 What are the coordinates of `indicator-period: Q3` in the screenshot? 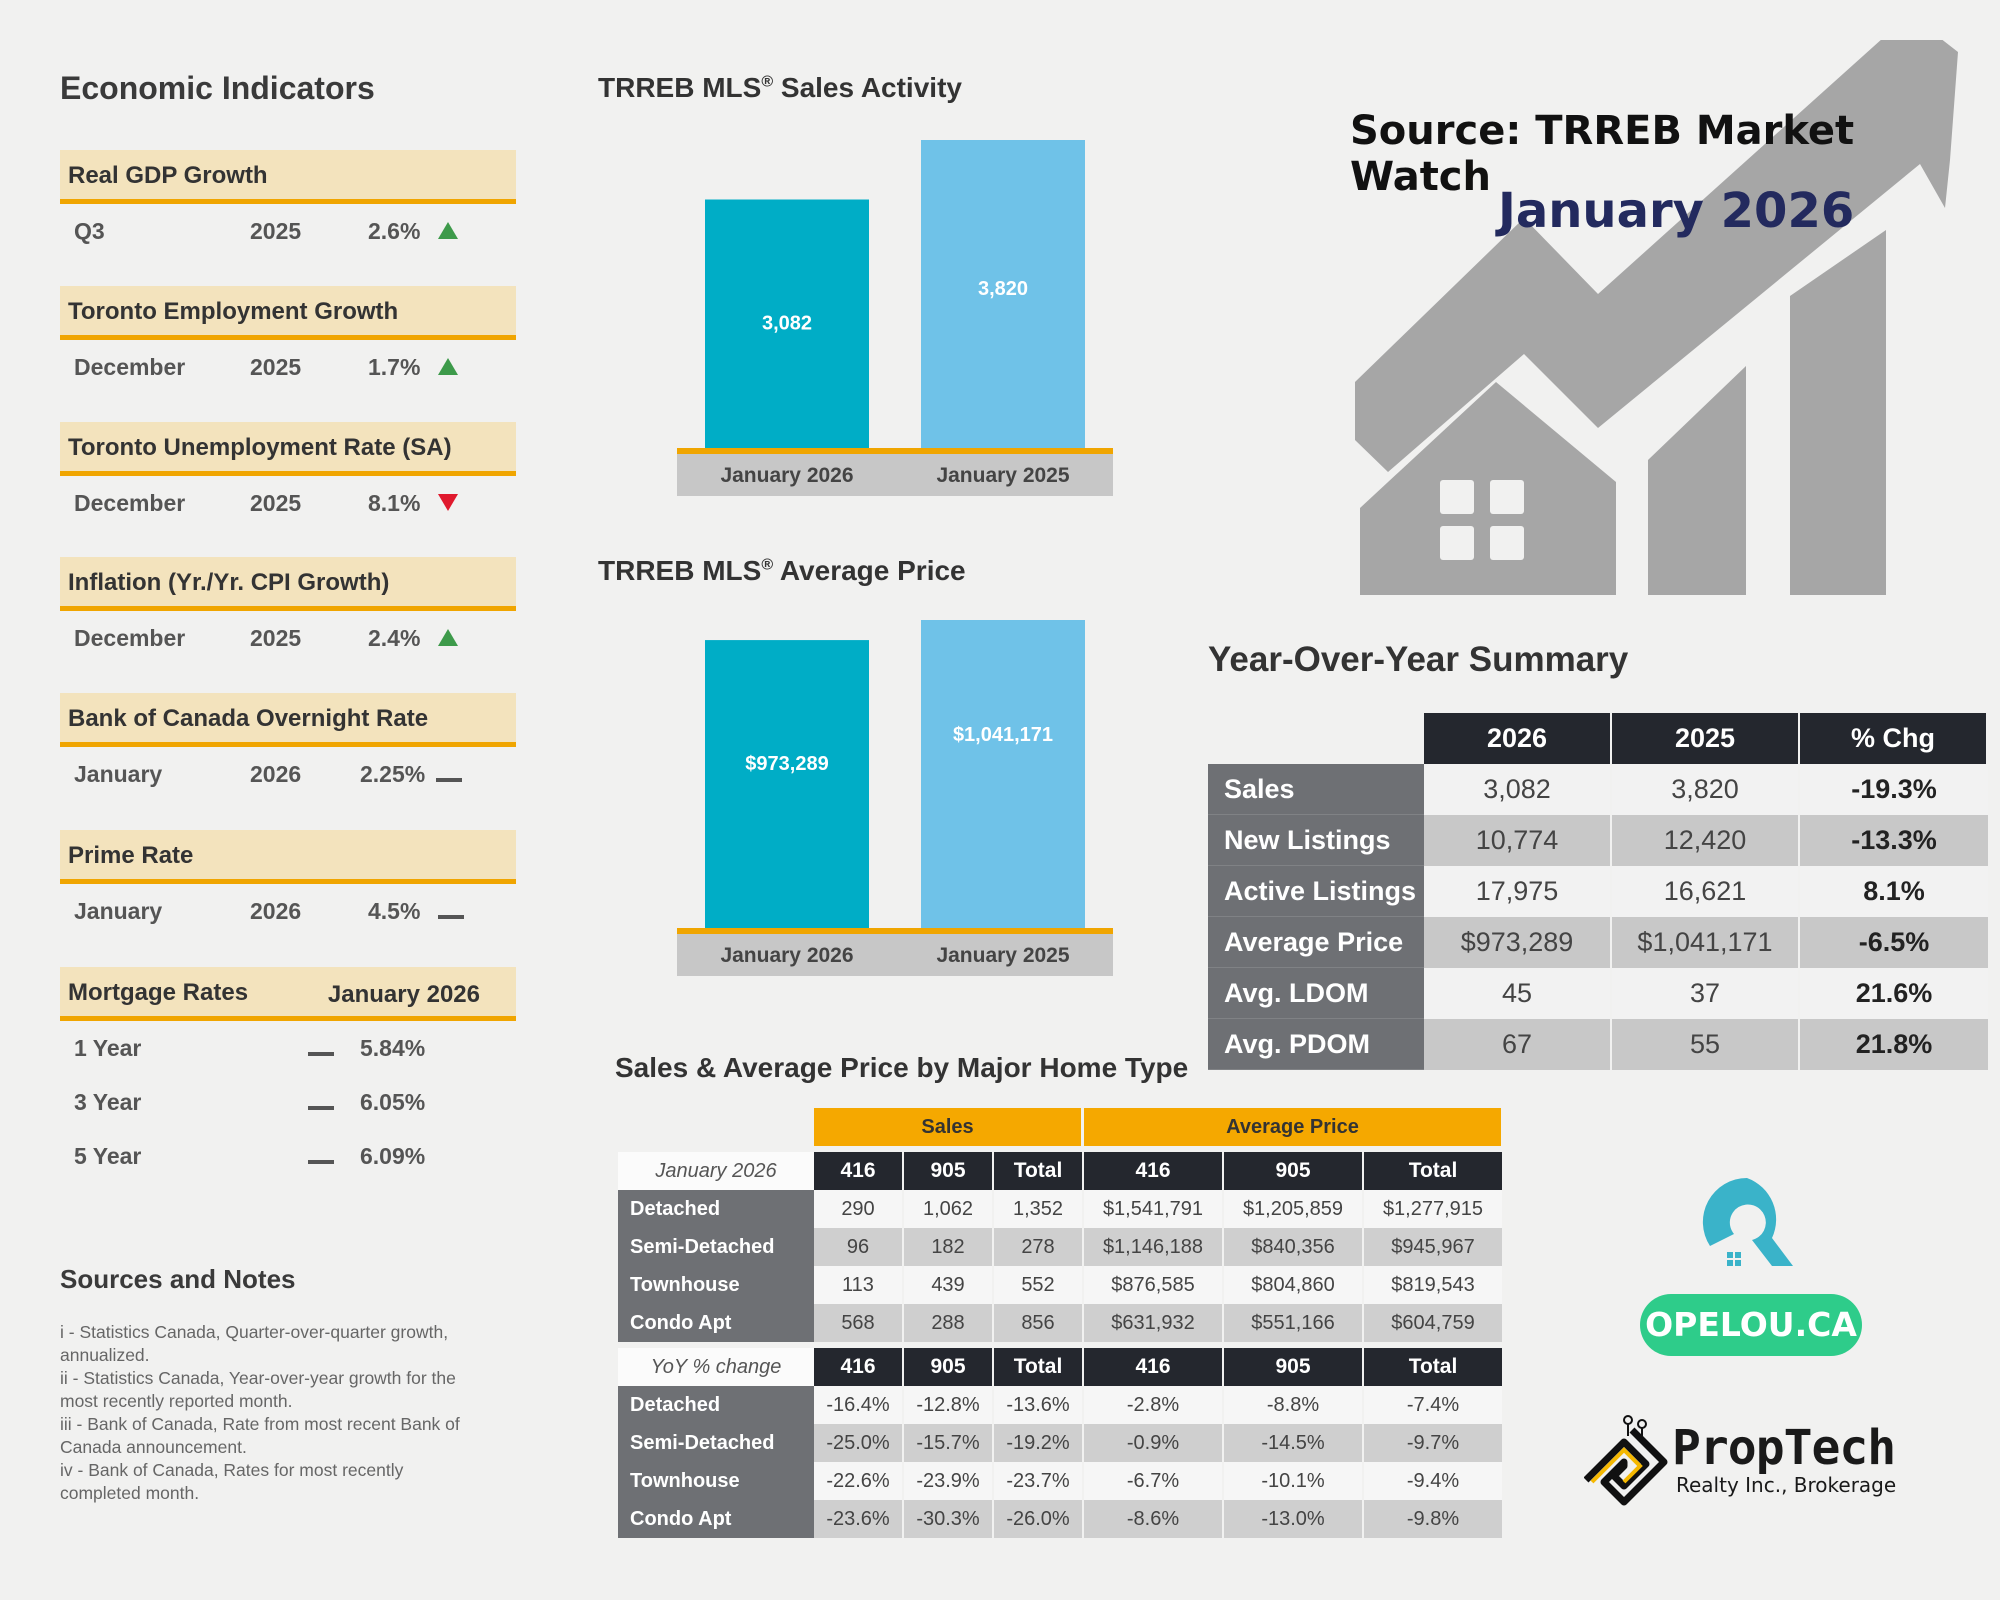 It's located at (89, 231).